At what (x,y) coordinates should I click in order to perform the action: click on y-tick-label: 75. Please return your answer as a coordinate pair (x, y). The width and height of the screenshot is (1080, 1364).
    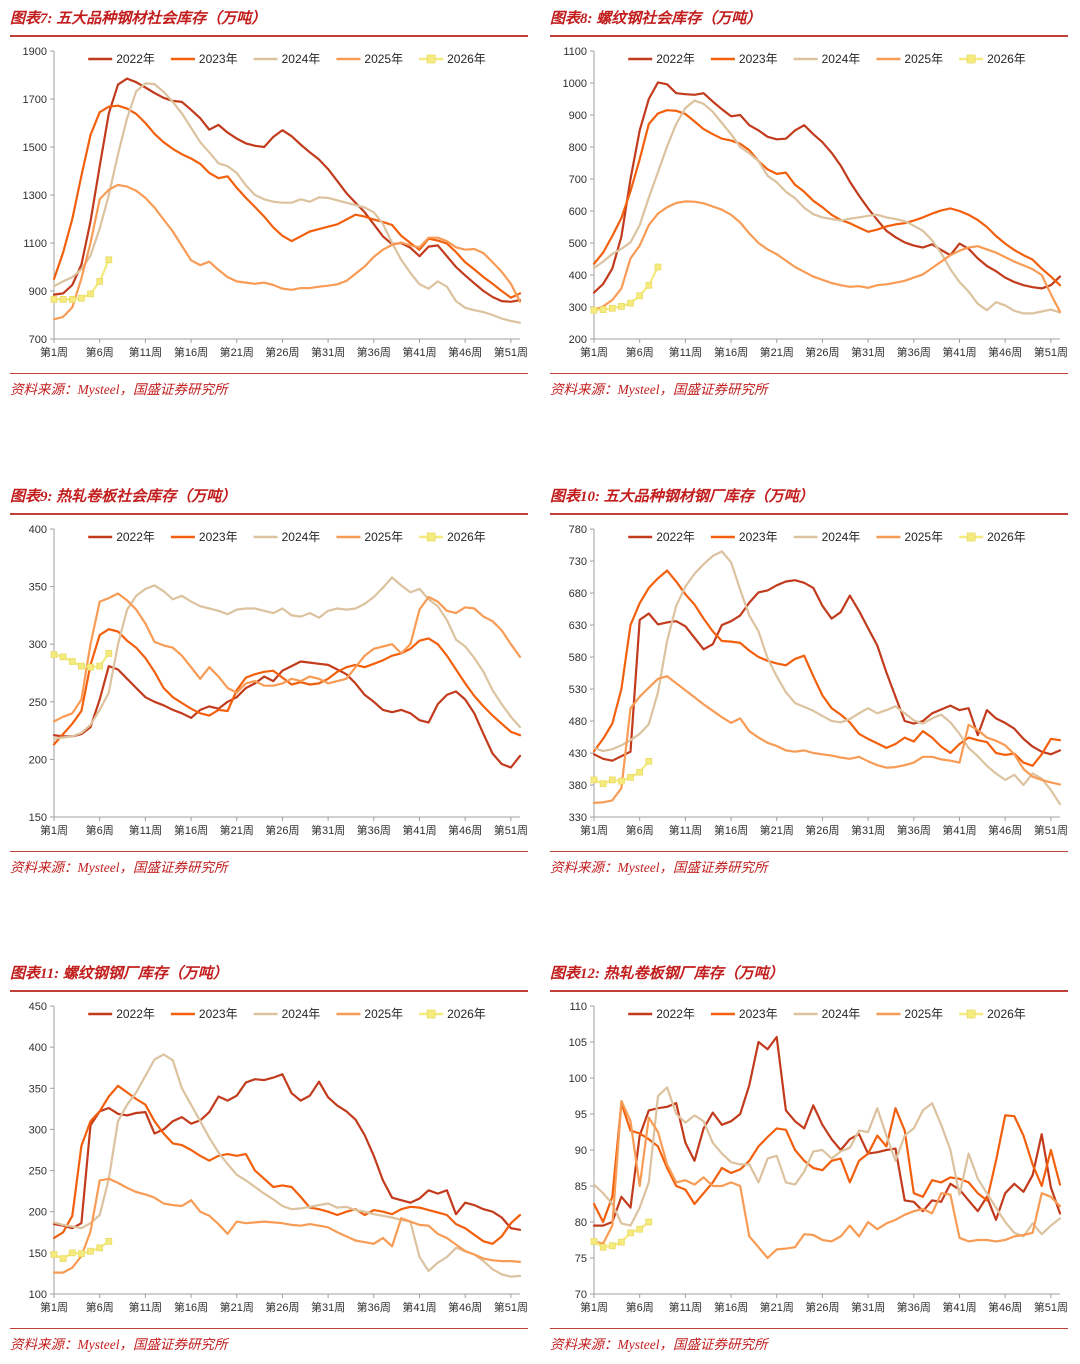
    Looking at the image, I should click on (581, 1259).